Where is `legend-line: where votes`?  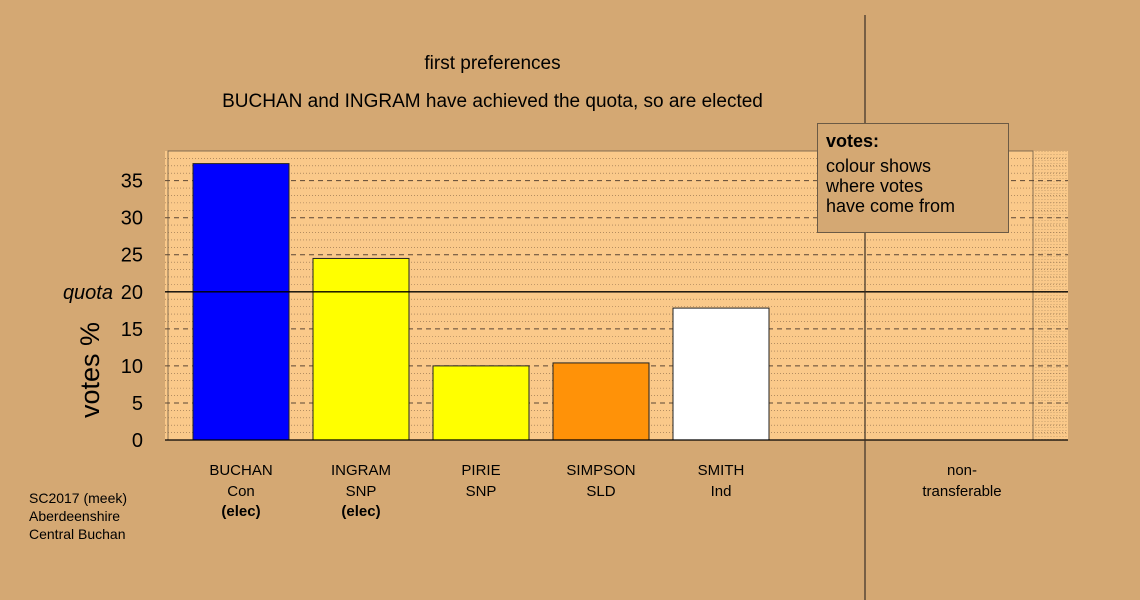 legend-line: where votes is located at coordinates (875, 186).